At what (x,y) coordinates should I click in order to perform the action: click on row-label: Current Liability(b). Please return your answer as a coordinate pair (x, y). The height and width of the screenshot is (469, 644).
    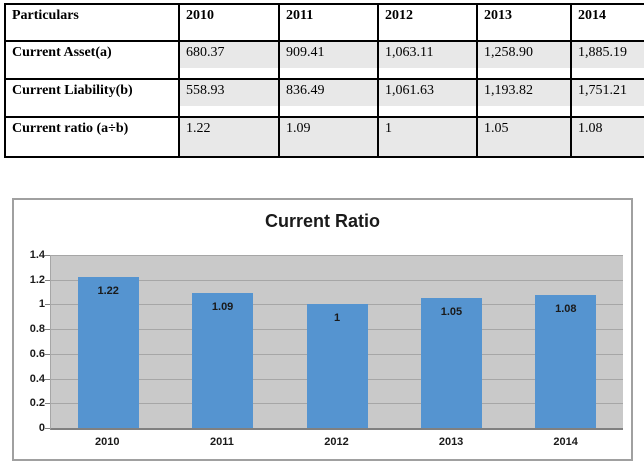
    Looking at the image, I should click on (72, 90).